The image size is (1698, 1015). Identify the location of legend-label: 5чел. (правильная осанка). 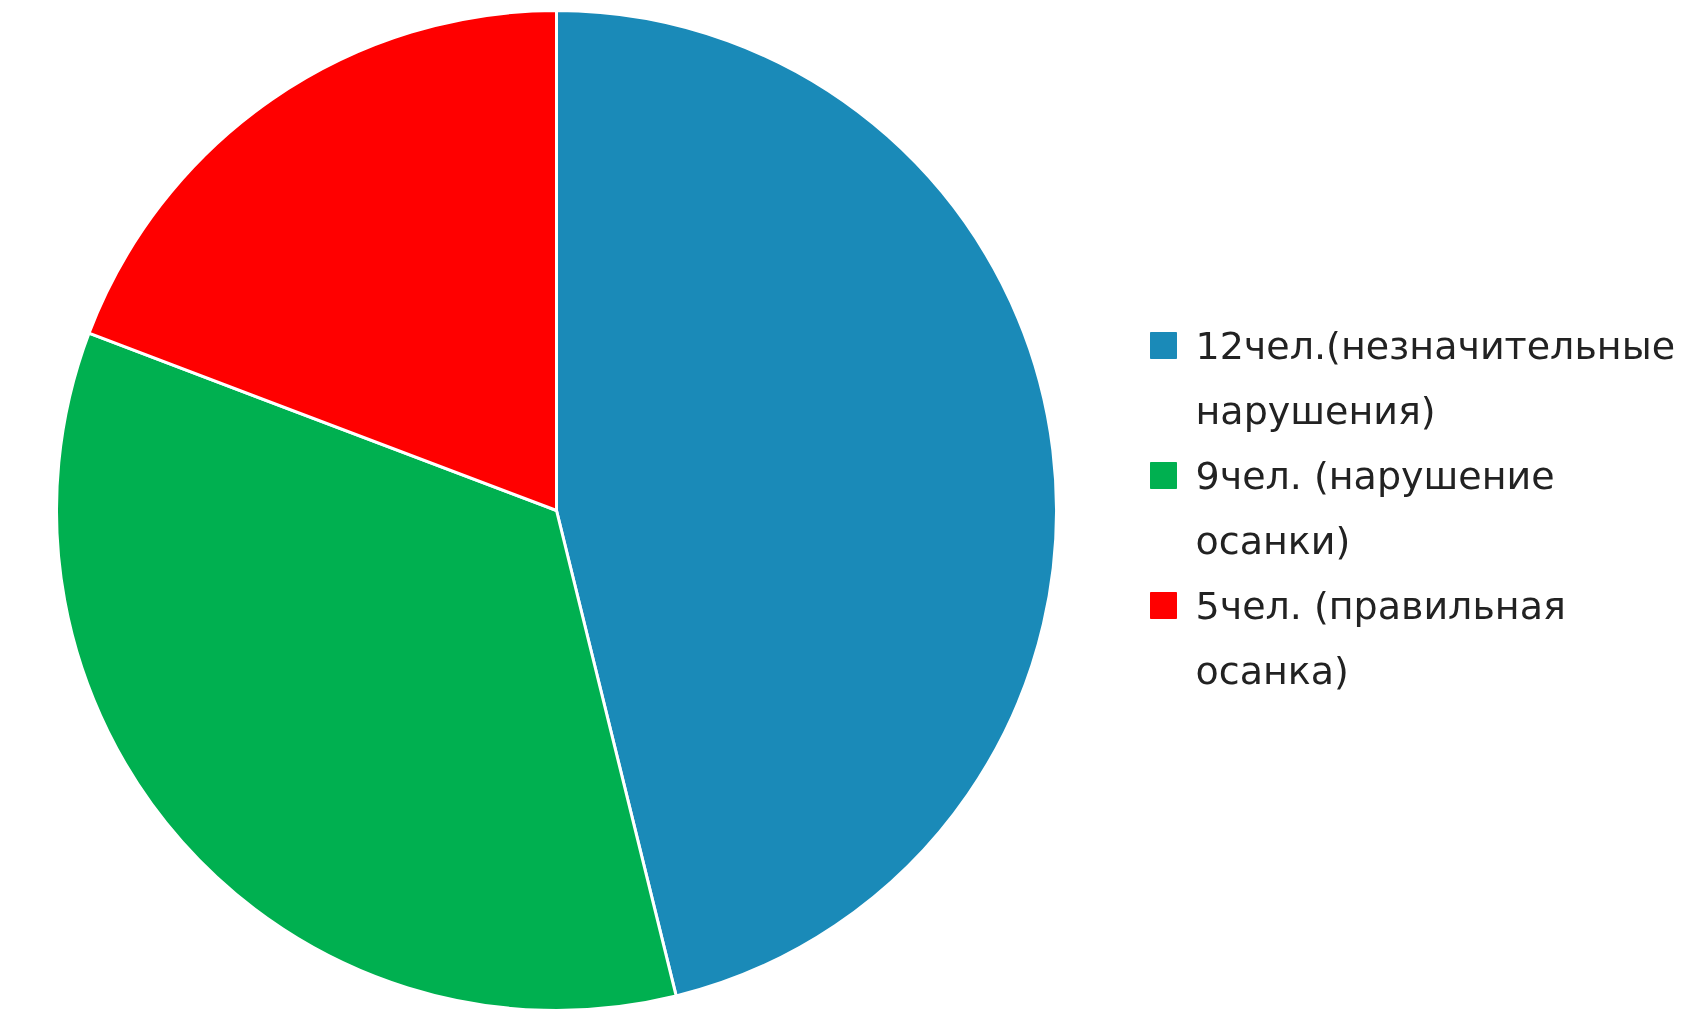
(1380, 638).